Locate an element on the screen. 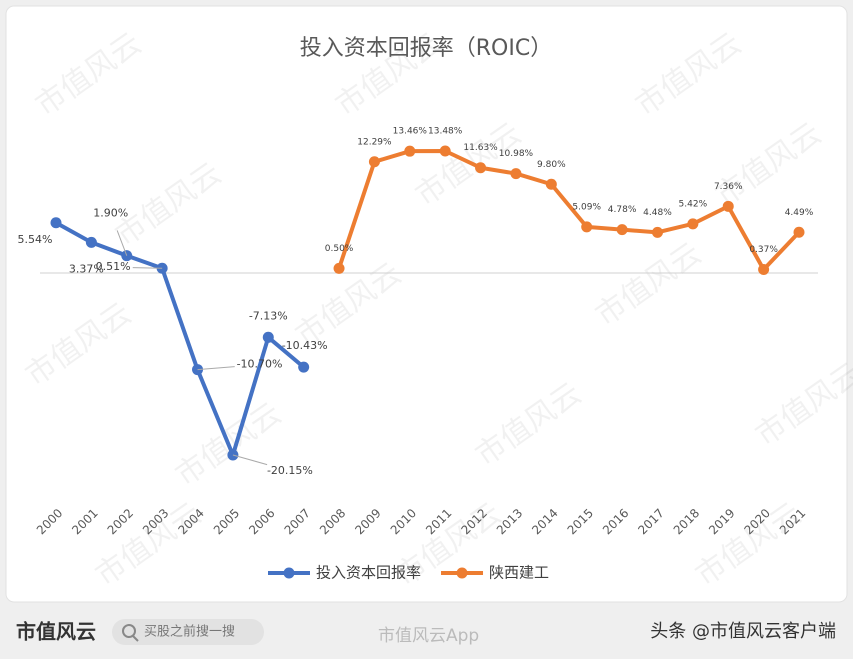  search-text: 买股之前搜一搜 is located at coordinates (189, 632).